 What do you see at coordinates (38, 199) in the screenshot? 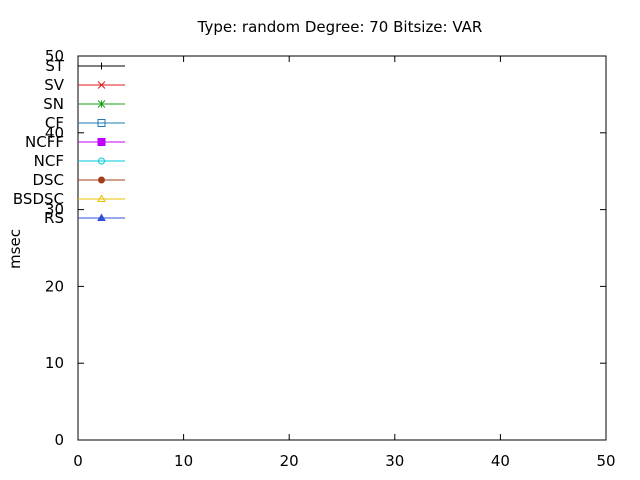
I see `legend-label: BSDSC` at bounding box center [38, 199].